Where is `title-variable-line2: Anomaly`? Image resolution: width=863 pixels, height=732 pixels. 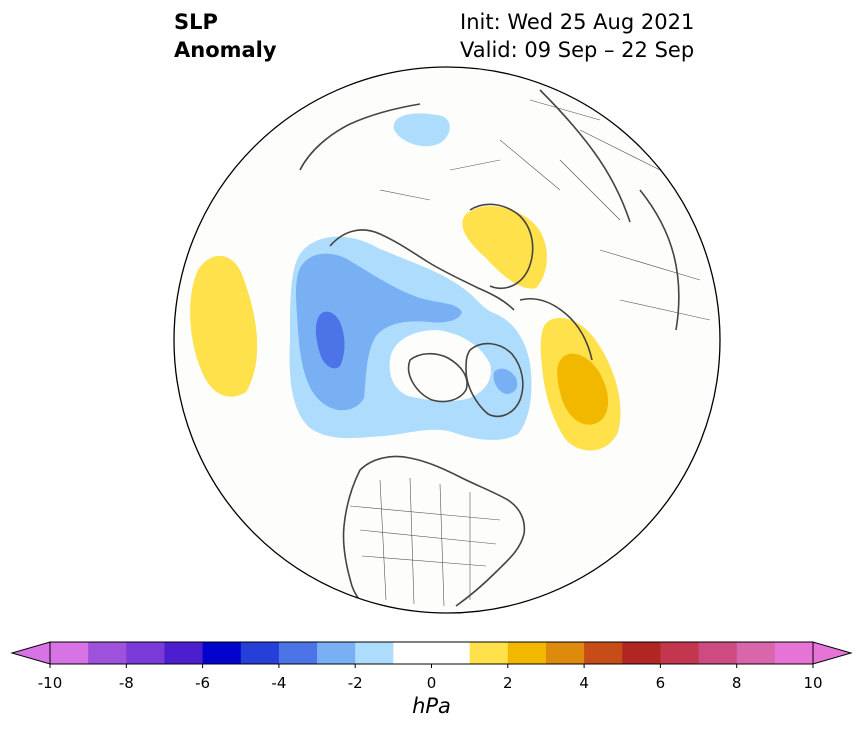
title-variable-line2: Anomaly is located at coordinates (225, 50).